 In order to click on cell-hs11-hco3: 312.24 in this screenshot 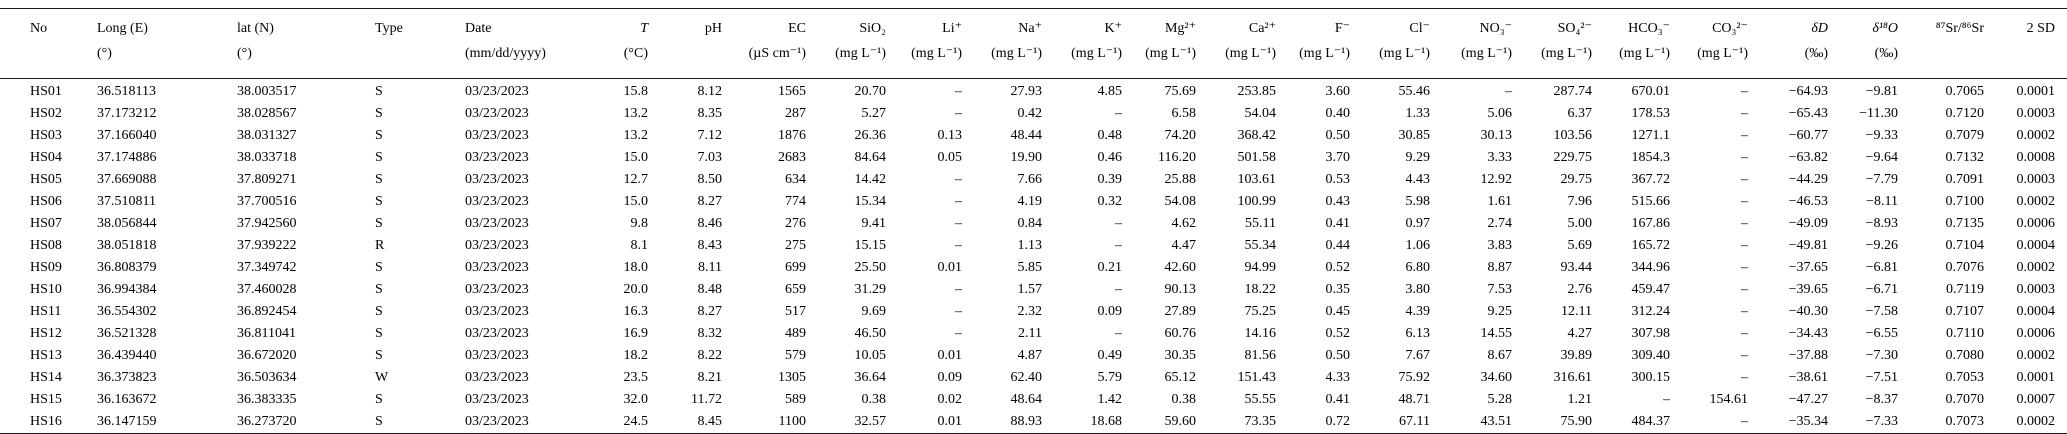, I will do `click(1651, 311)`.